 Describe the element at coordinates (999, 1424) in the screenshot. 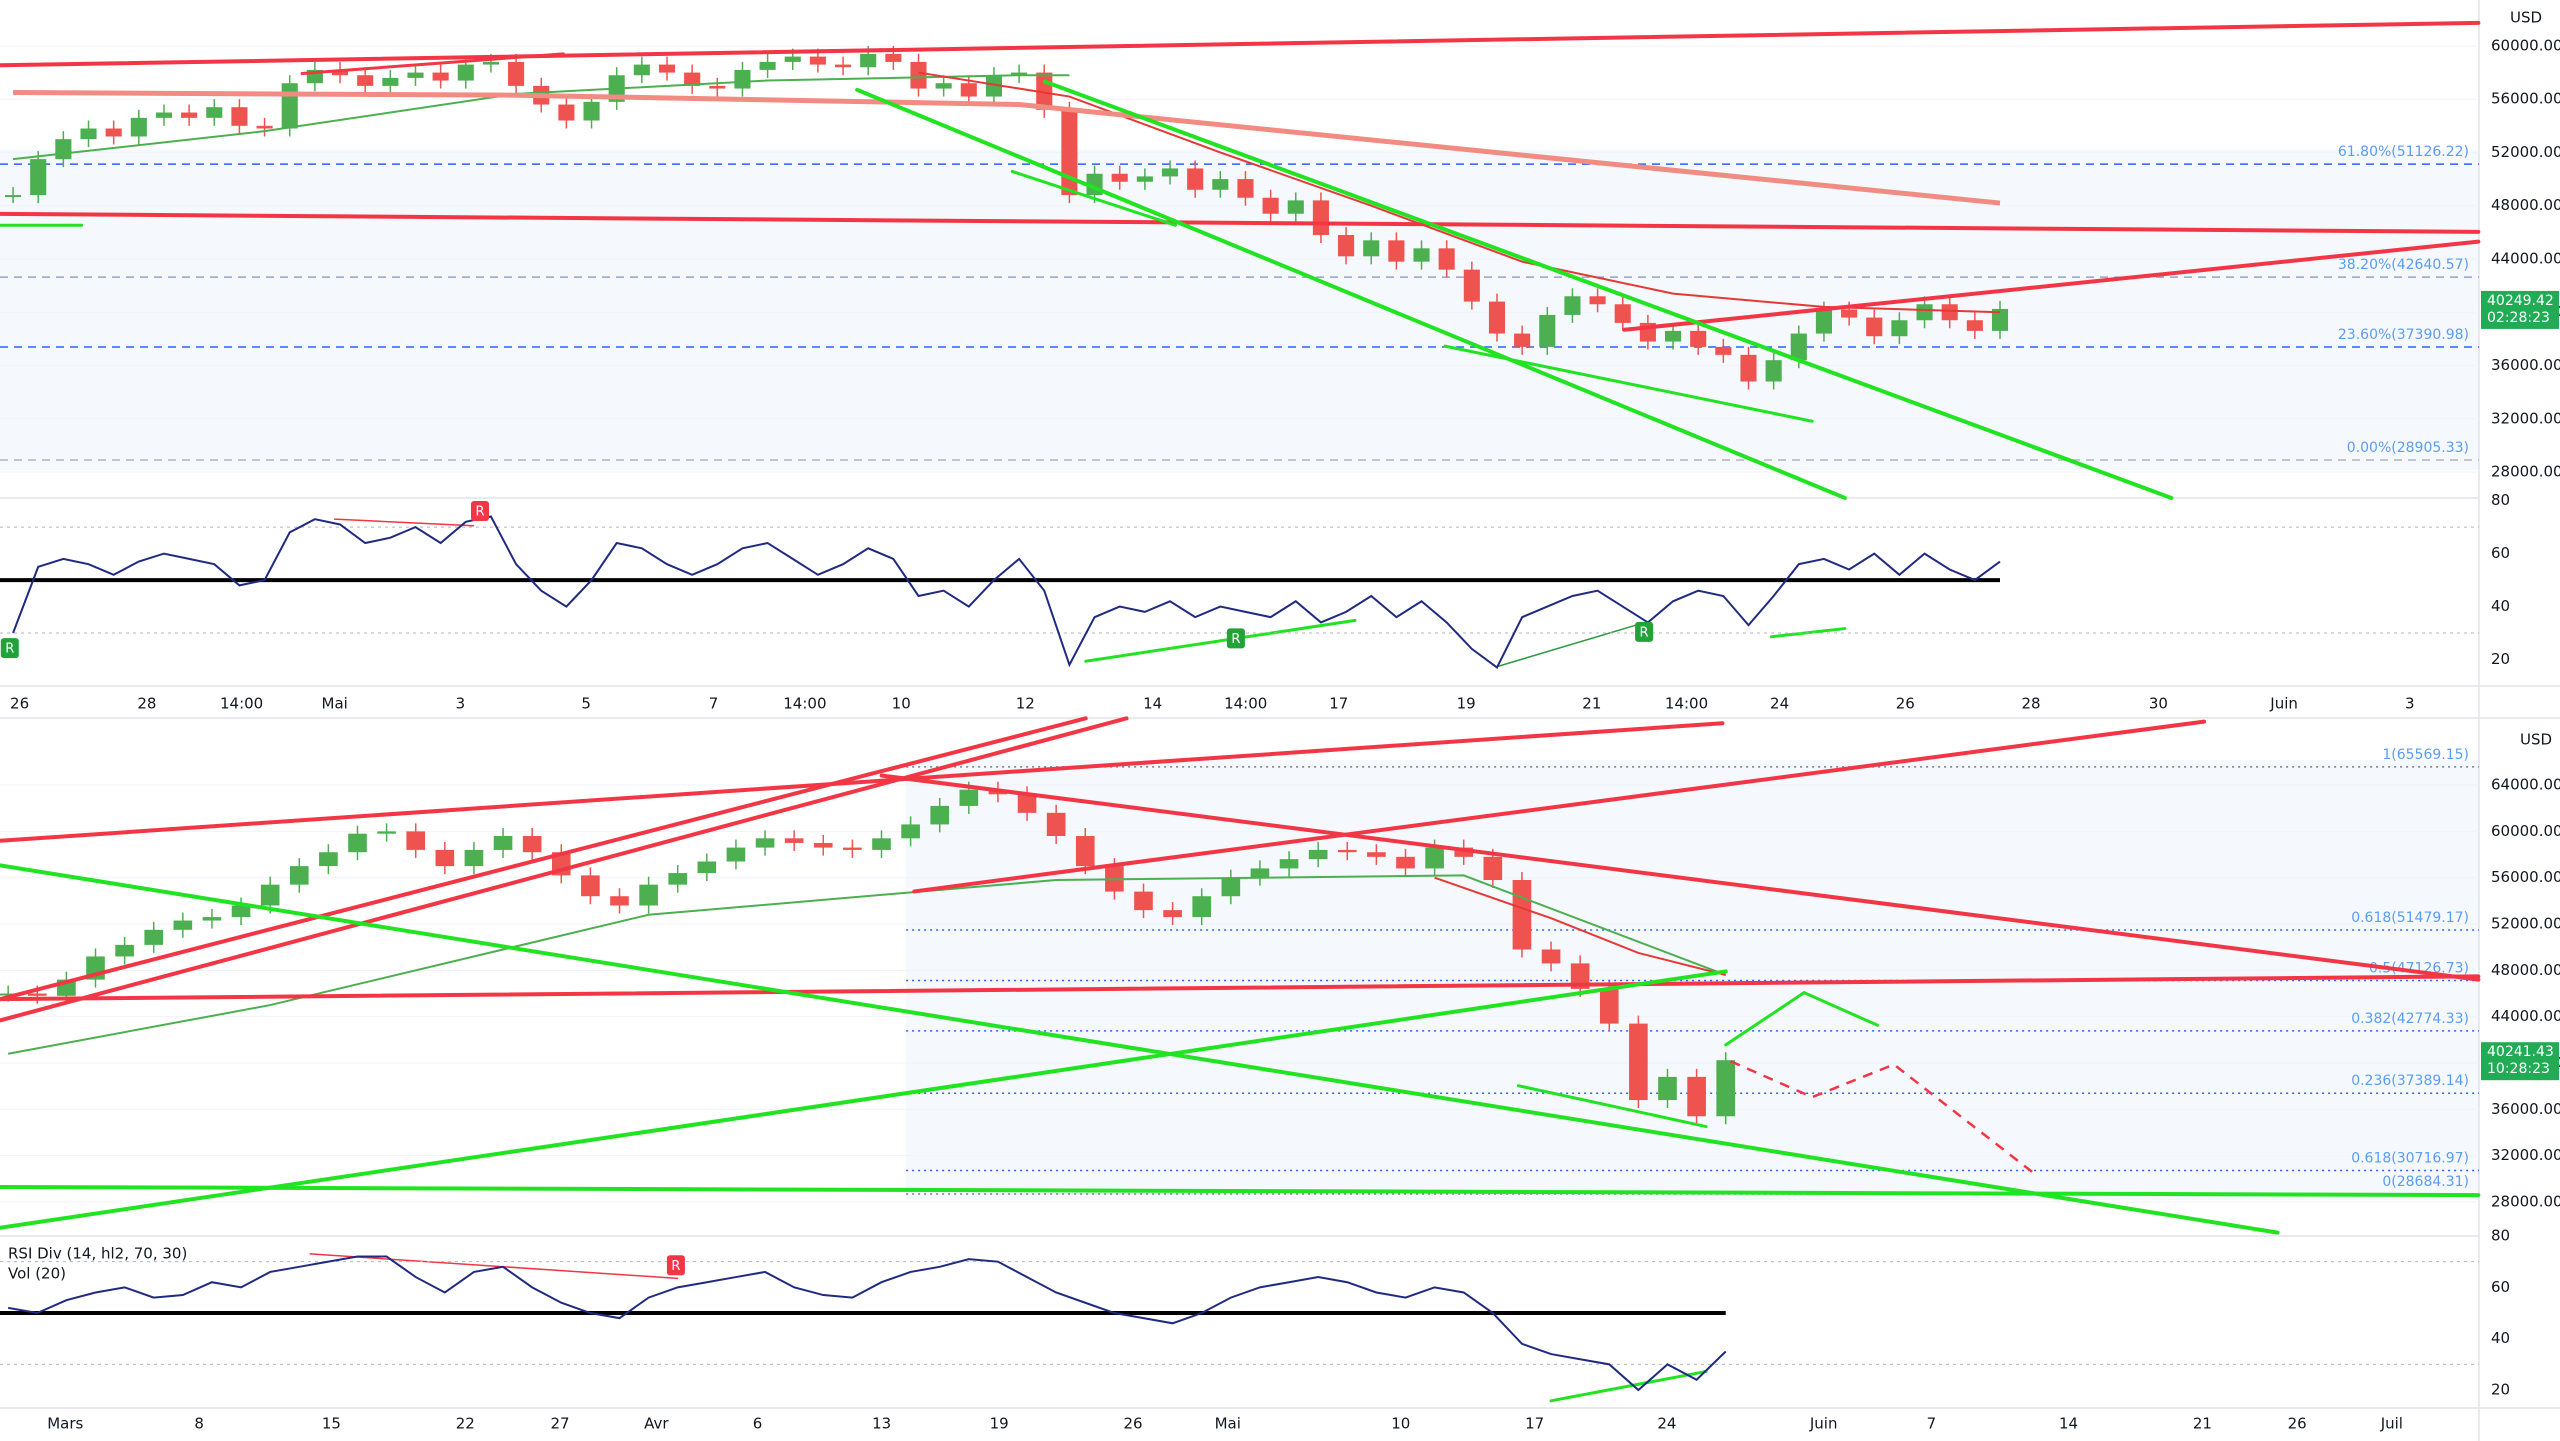

I see `x-tick-label: 19` at that location.